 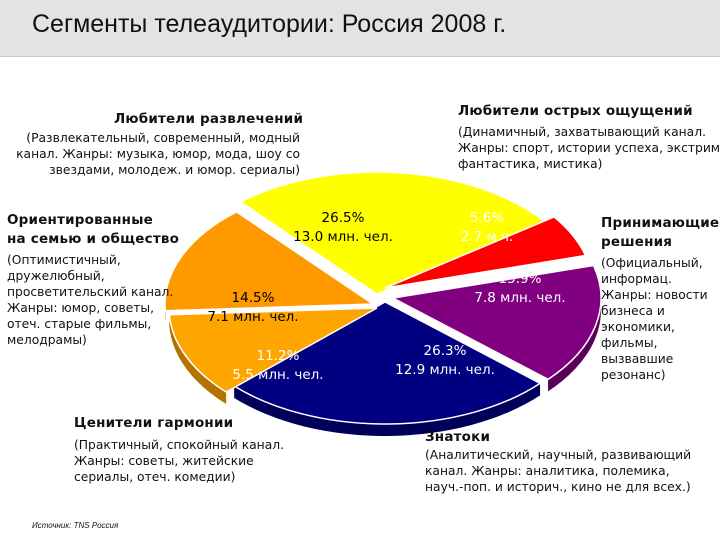 I want to click on source-note: Источник: TNS Россия, so click(x=75, y=525).